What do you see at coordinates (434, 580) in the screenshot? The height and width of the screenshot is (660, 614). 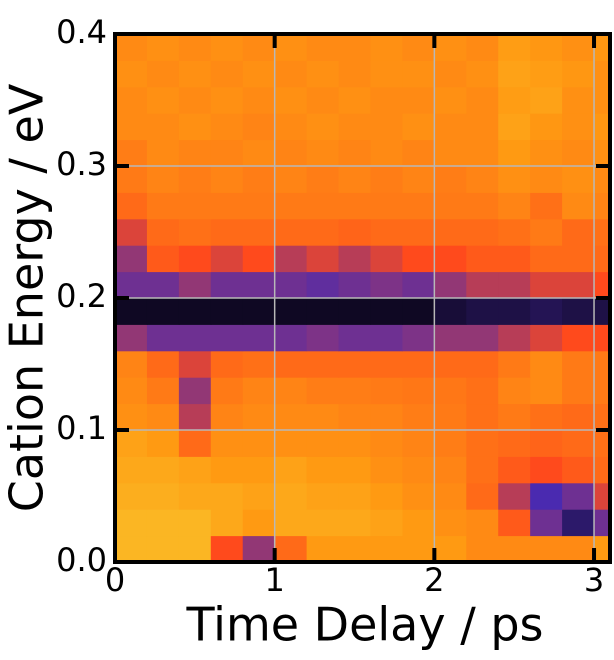 I see `x-tick-label: 2` at bounding box center [434, 580].